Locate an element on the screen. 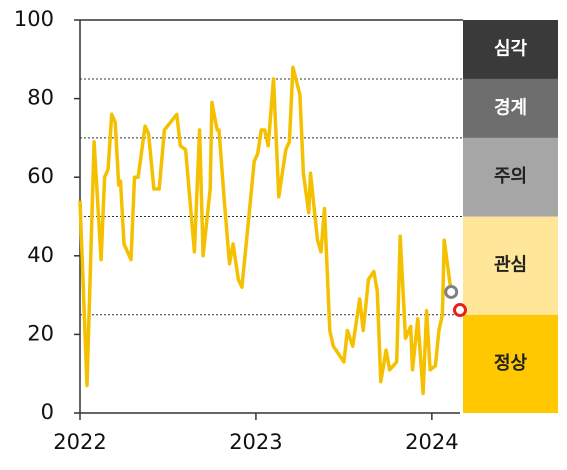 This screenshot has width=567, height=470. x-tick-label: 2023 is located at coordinates (255, 442).